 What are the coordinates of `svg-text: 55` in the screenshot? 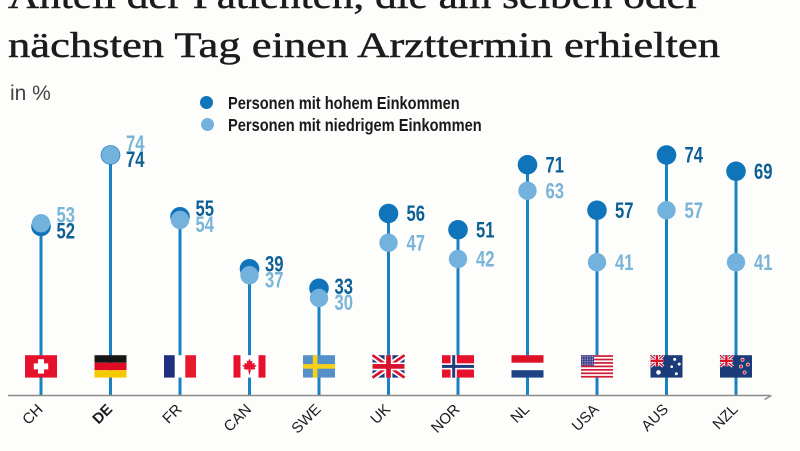 It's located at (205, 208).